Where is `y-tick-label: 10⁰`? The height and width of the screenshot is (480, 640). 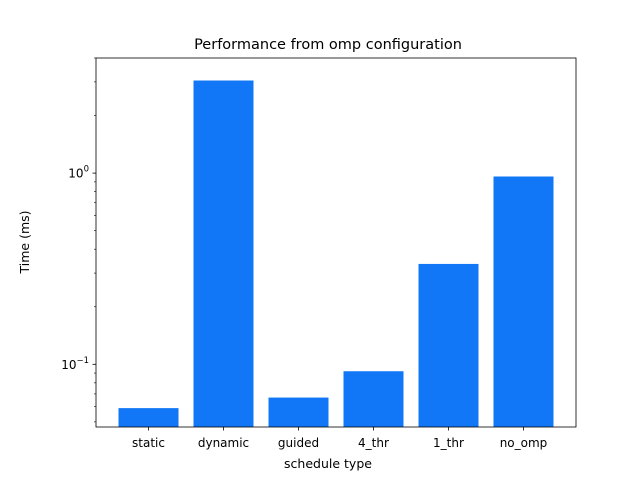 y-tick-label: 10⁰ is located at coordinates (78, 173).